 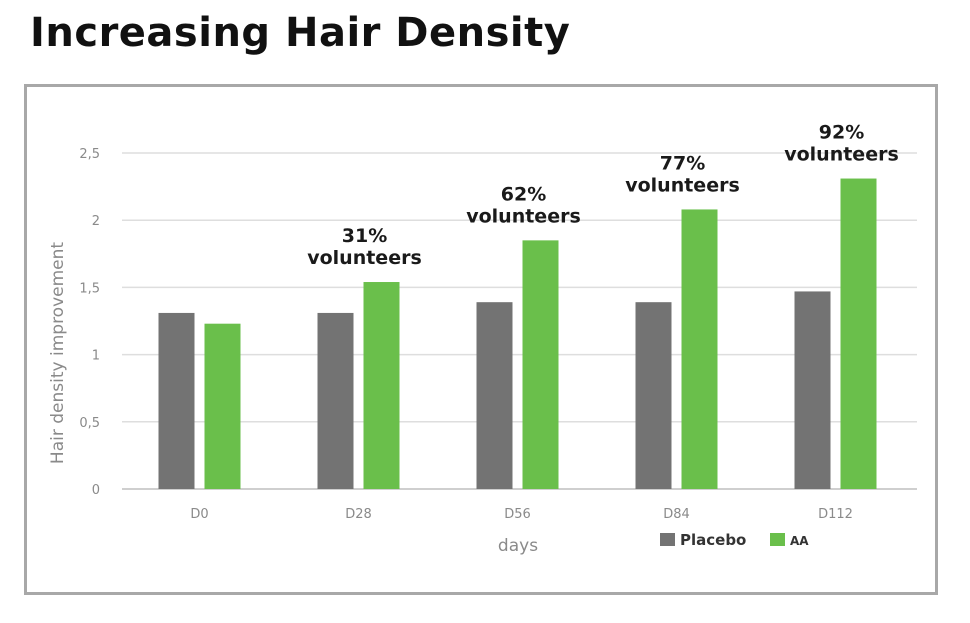 I want to click on legend-swatch-placebo, so click(x=667, y=539).